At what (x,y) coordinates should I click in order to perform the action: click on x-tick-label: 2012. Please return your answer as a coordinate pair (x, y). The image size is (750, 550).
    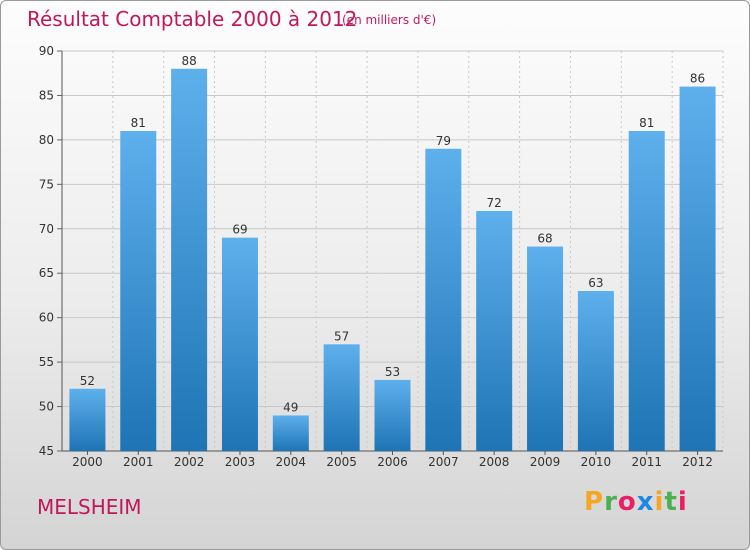
    Looking at the image, I should click on (697, 462).